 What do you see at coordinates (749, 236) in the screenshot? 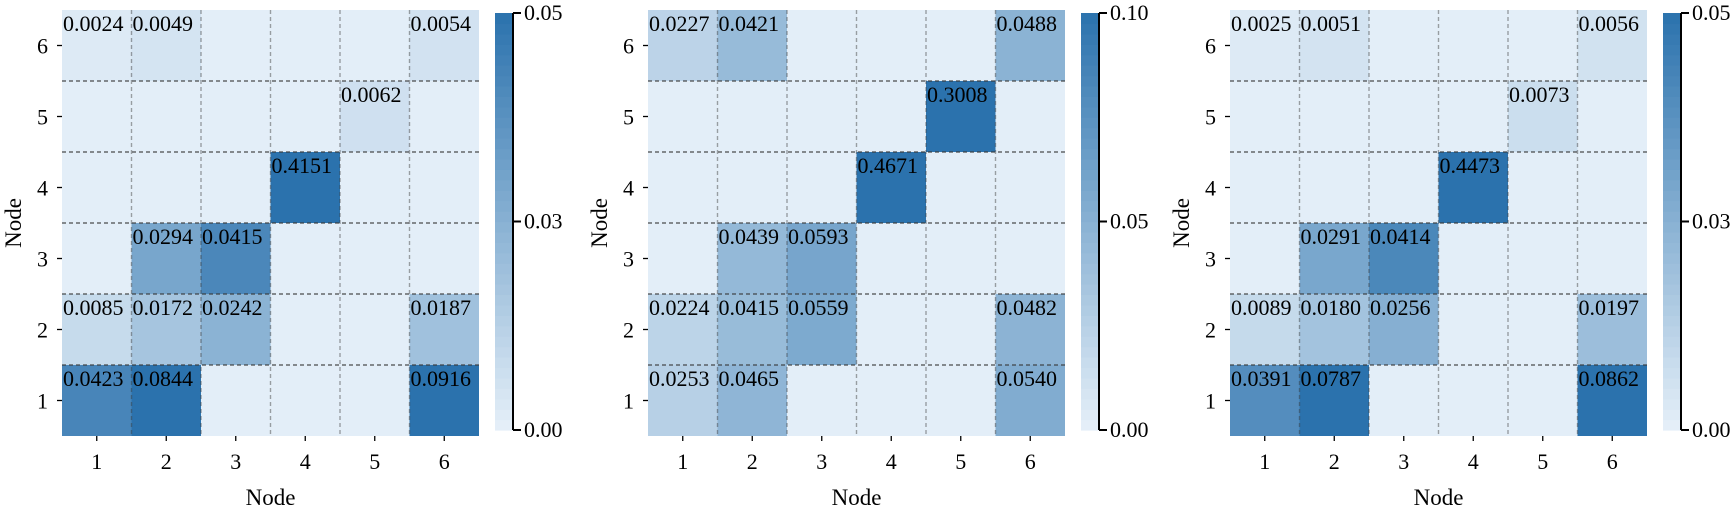
I see `cell-value-label: 0.0439` at bounding box center [749, 236].